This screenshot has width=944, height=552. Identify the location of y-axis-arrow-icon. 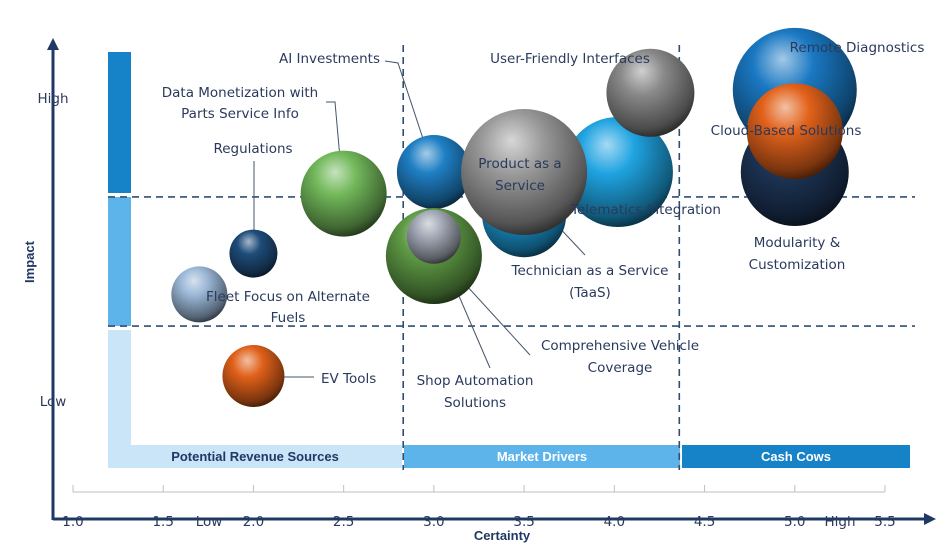
(53, 44).